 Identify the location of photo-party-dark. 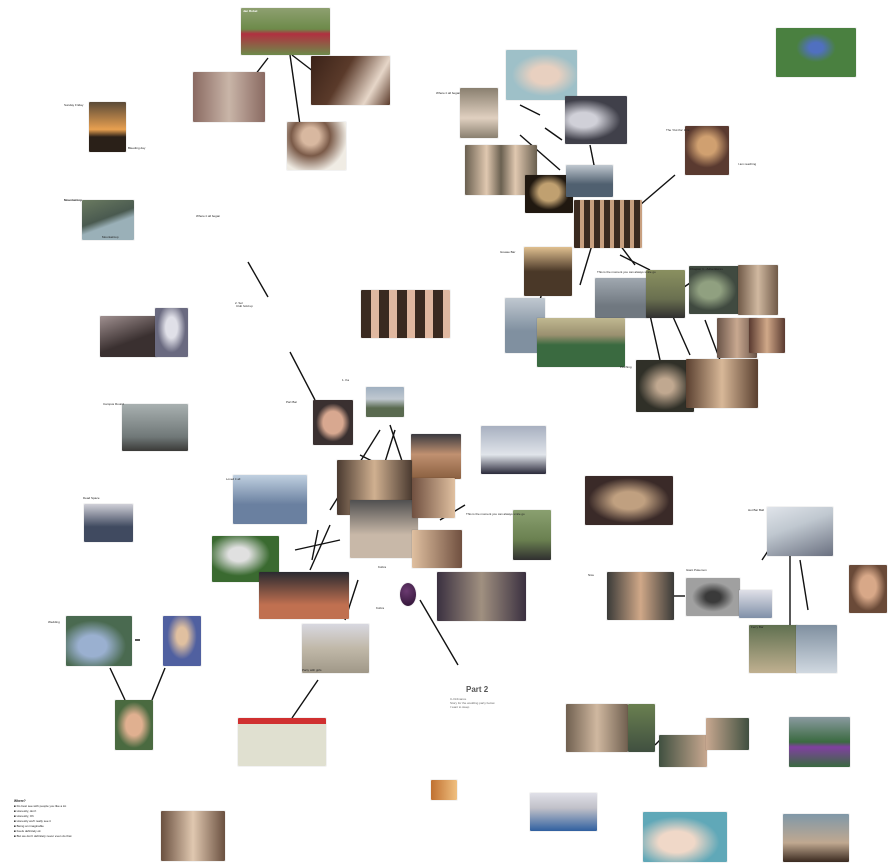
(665, 386).